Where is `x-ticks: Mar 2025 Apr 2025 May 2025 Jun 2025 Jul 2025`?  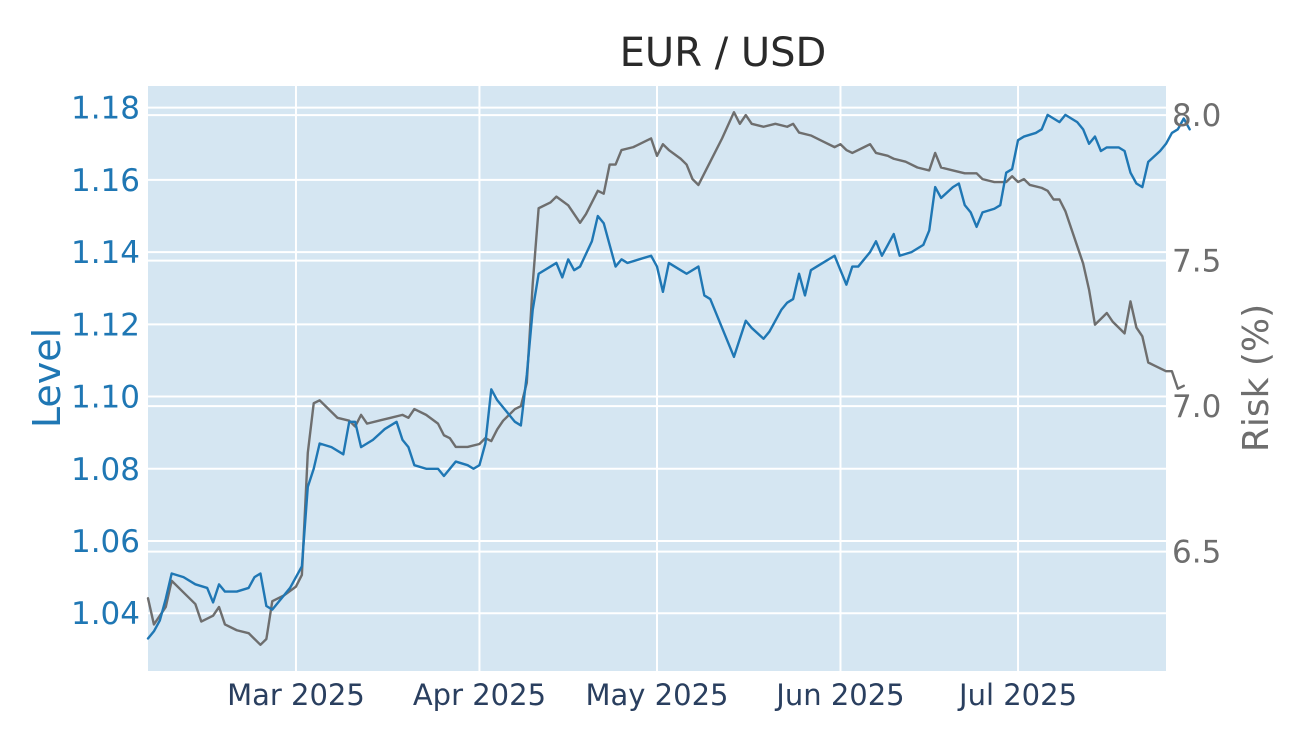
x-ticks: Mar 2025 Apr 2025 May 2025 Jun 2025 Jul 2025 is located at coordinates (652, 695).